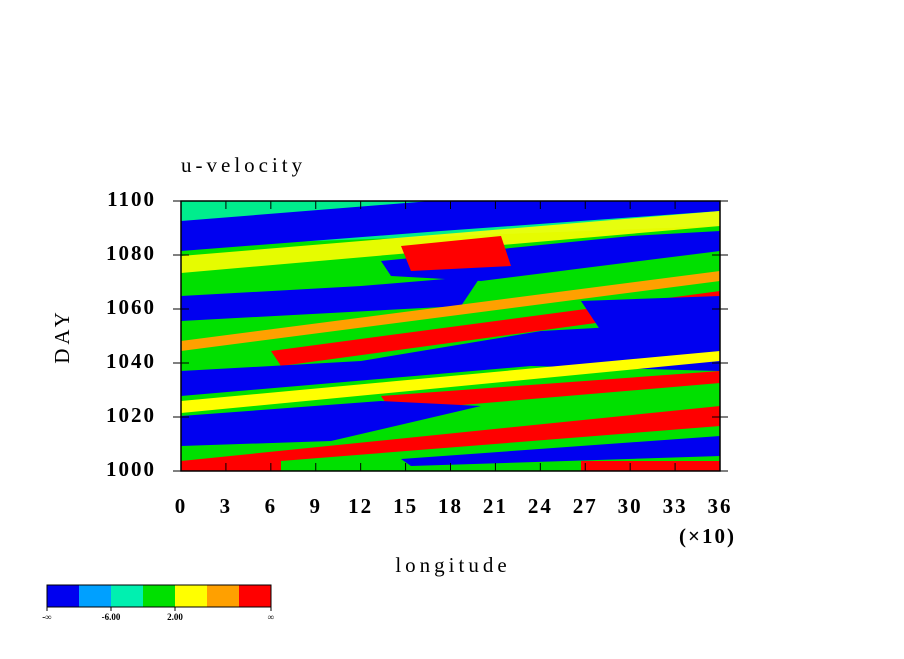 This screenshot has height=659, width=904. I want to click on x-multiplier: (×10), so click(707, 536).